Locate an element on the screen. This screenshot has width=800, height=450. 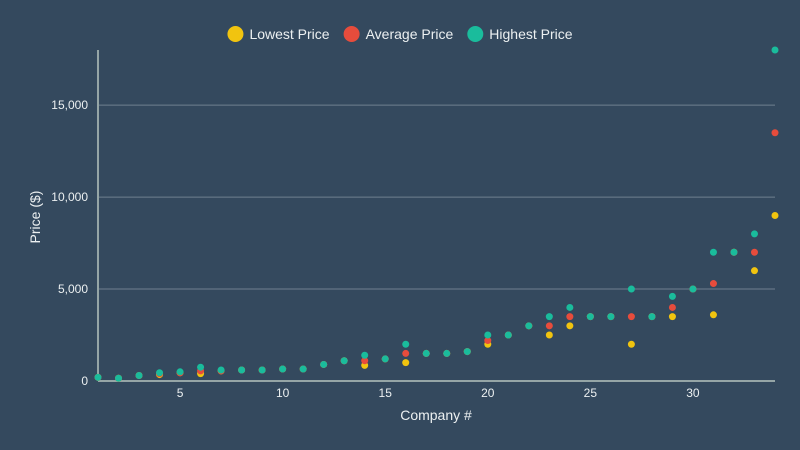
legend-item-average-price: Average Price is located at coordinates (398, 34).